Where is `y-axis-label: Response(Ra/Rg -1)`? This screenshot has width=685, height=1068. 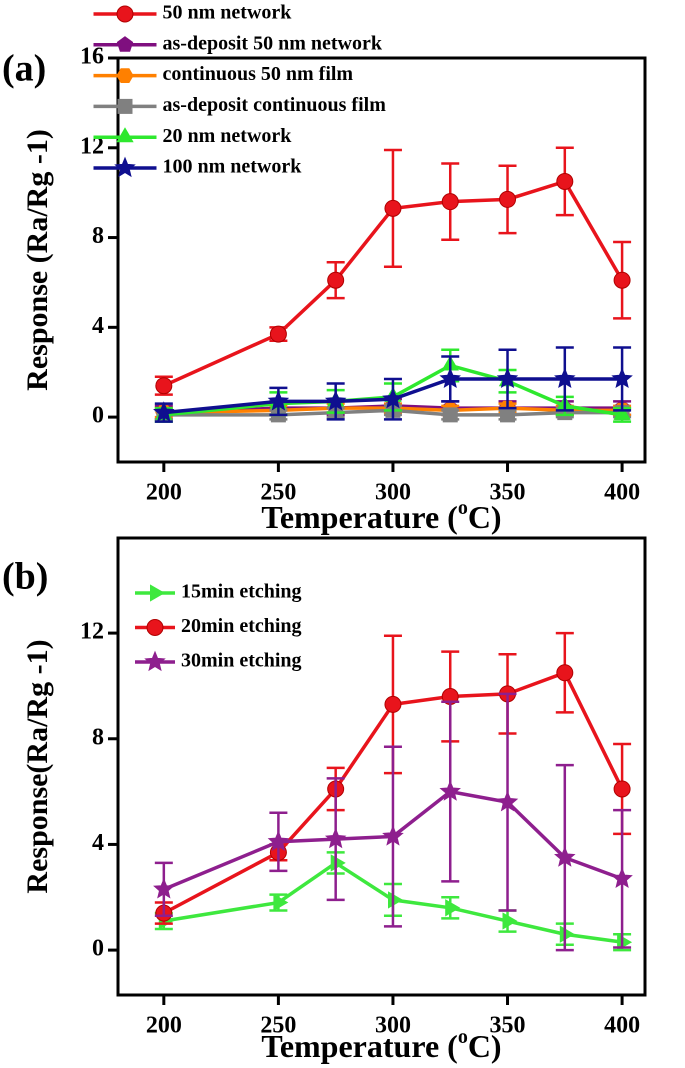 y-axis-label: Response(Ra/Rg -1) is located at coordinates (37, 766).